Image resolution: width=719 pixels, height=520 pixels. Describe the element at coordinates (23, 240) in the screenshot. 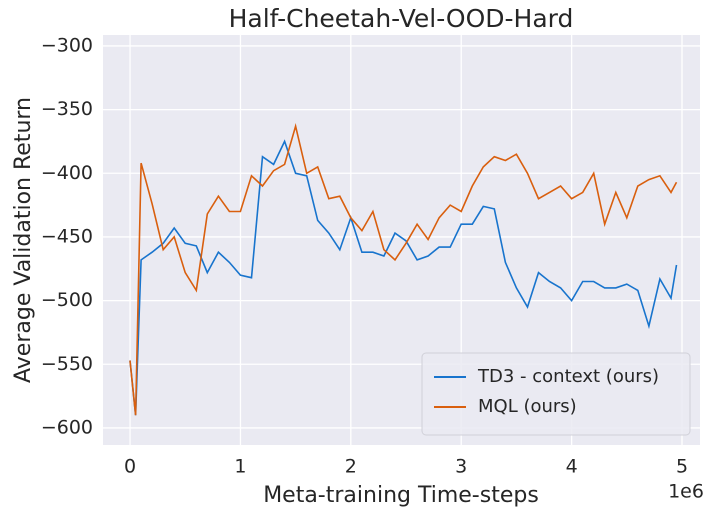

I see `y-axis-label: Average Validation Return` at that location.